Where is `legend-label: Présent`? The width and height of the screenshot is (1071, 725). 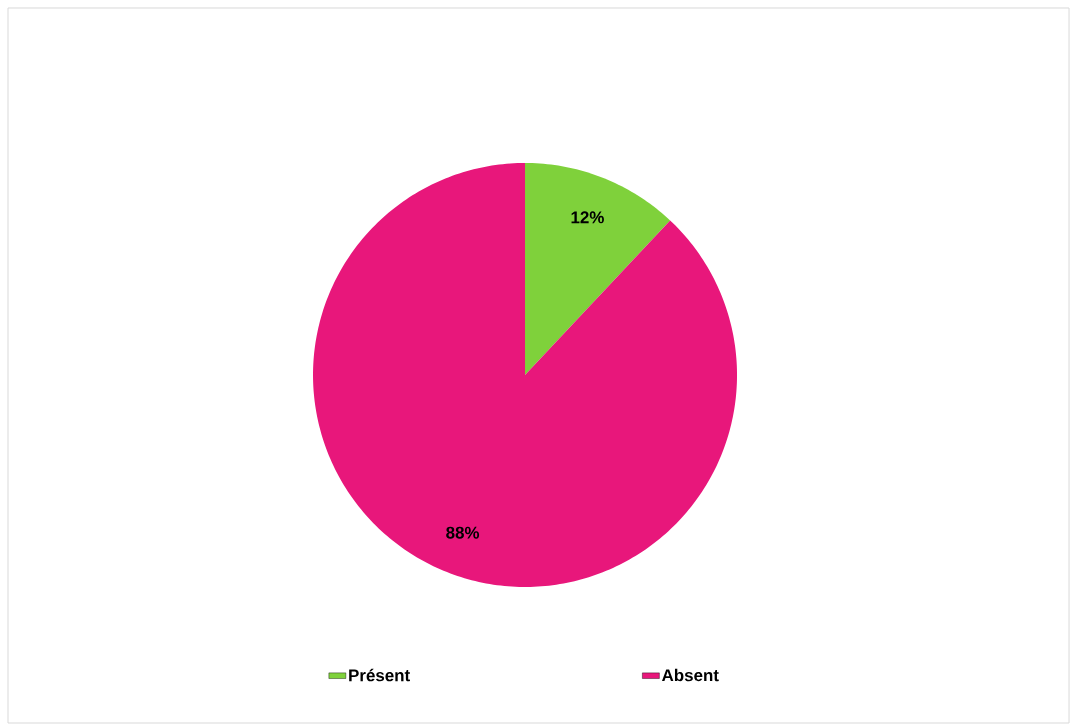 legend-label: Présent is located at coordinates (379, 675).